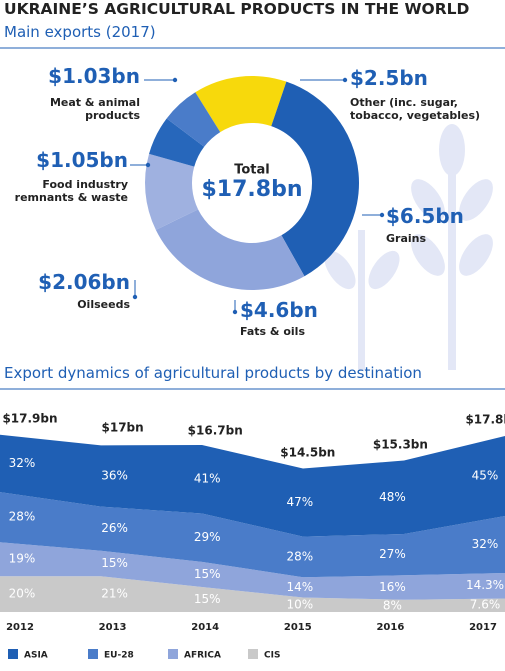 This screenshot has height=671, width=505. I want to click on x-tick-label: 2012, so click(20, 627).